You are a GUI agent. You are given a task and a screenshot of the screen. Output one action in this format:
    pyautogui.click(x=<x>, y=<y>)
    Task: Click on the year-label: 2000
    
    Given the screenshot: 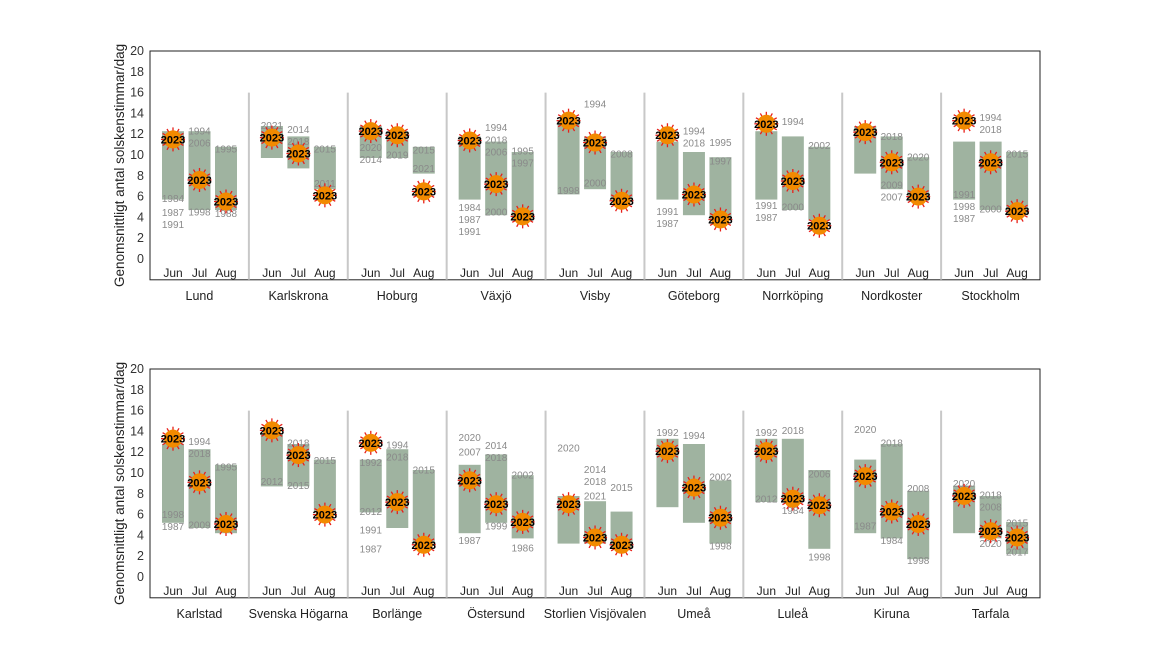 What is the action you would take?
    pyautogui.click(x=595, y=184)
    